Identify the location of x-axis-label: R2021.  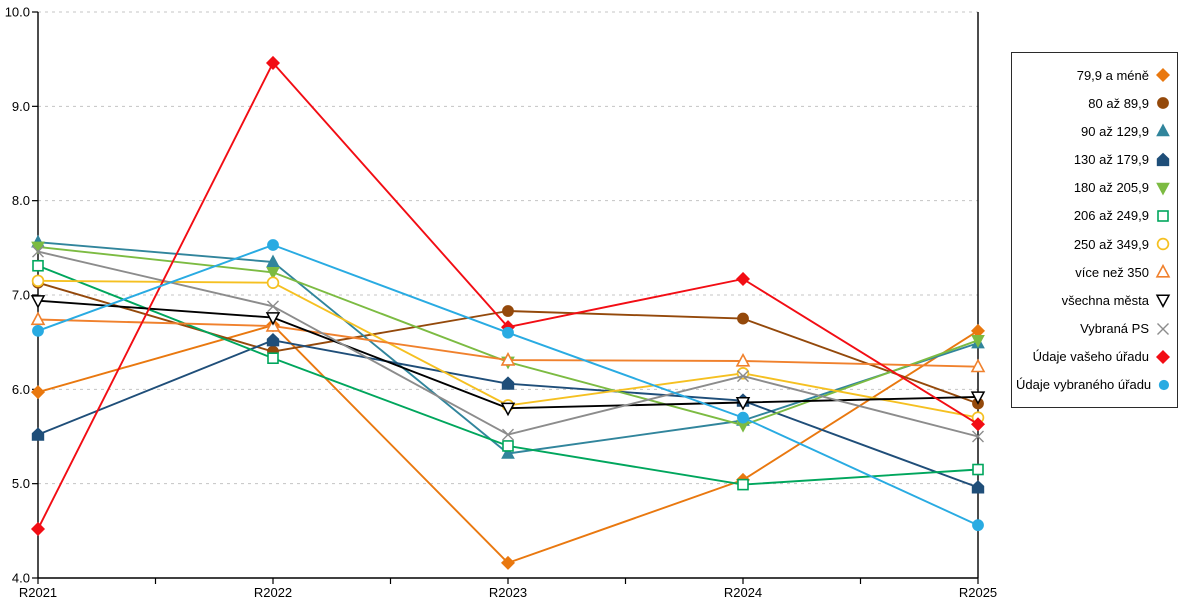
(38, 592).